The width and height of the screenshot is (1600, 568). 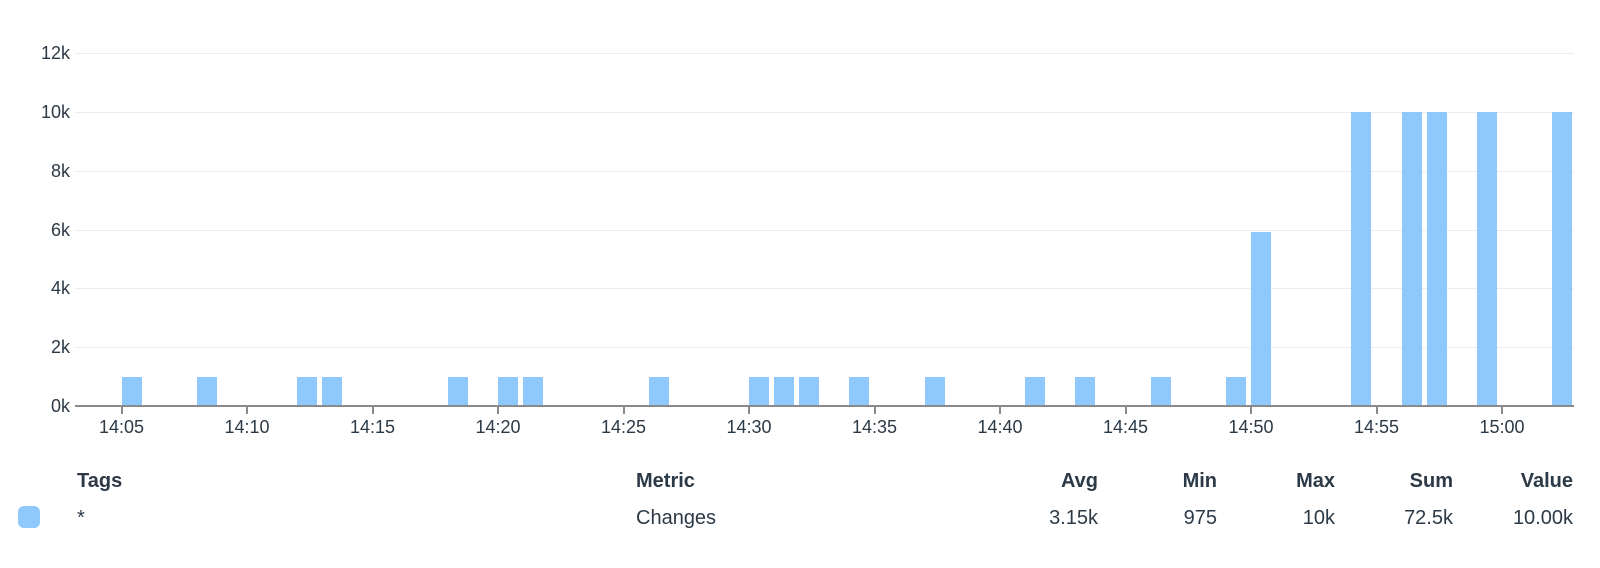 What do you see at coordinates (60, 170) in the screenshot?
I see `y-axis-label: 8k` at bounding box center [60, 170].